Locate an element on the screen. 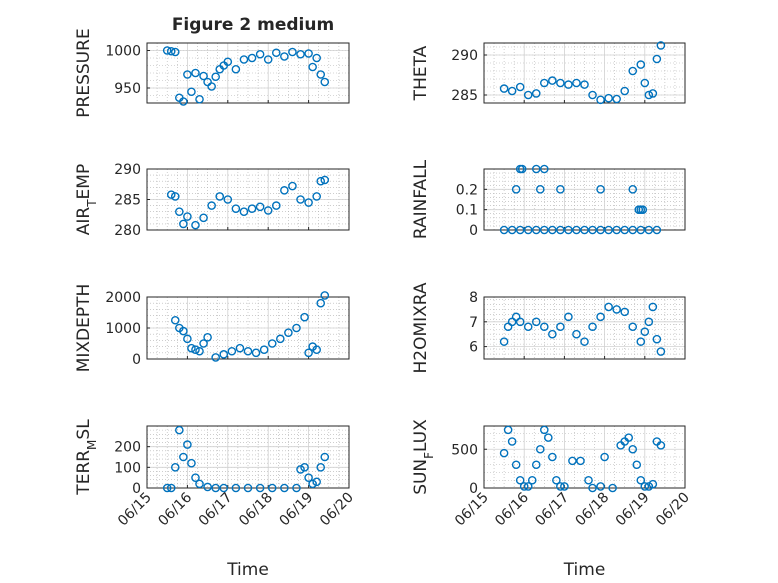  subplot-h2omixra: 6 7 8 H2OMIXRA is located at coordinates (548, 328).